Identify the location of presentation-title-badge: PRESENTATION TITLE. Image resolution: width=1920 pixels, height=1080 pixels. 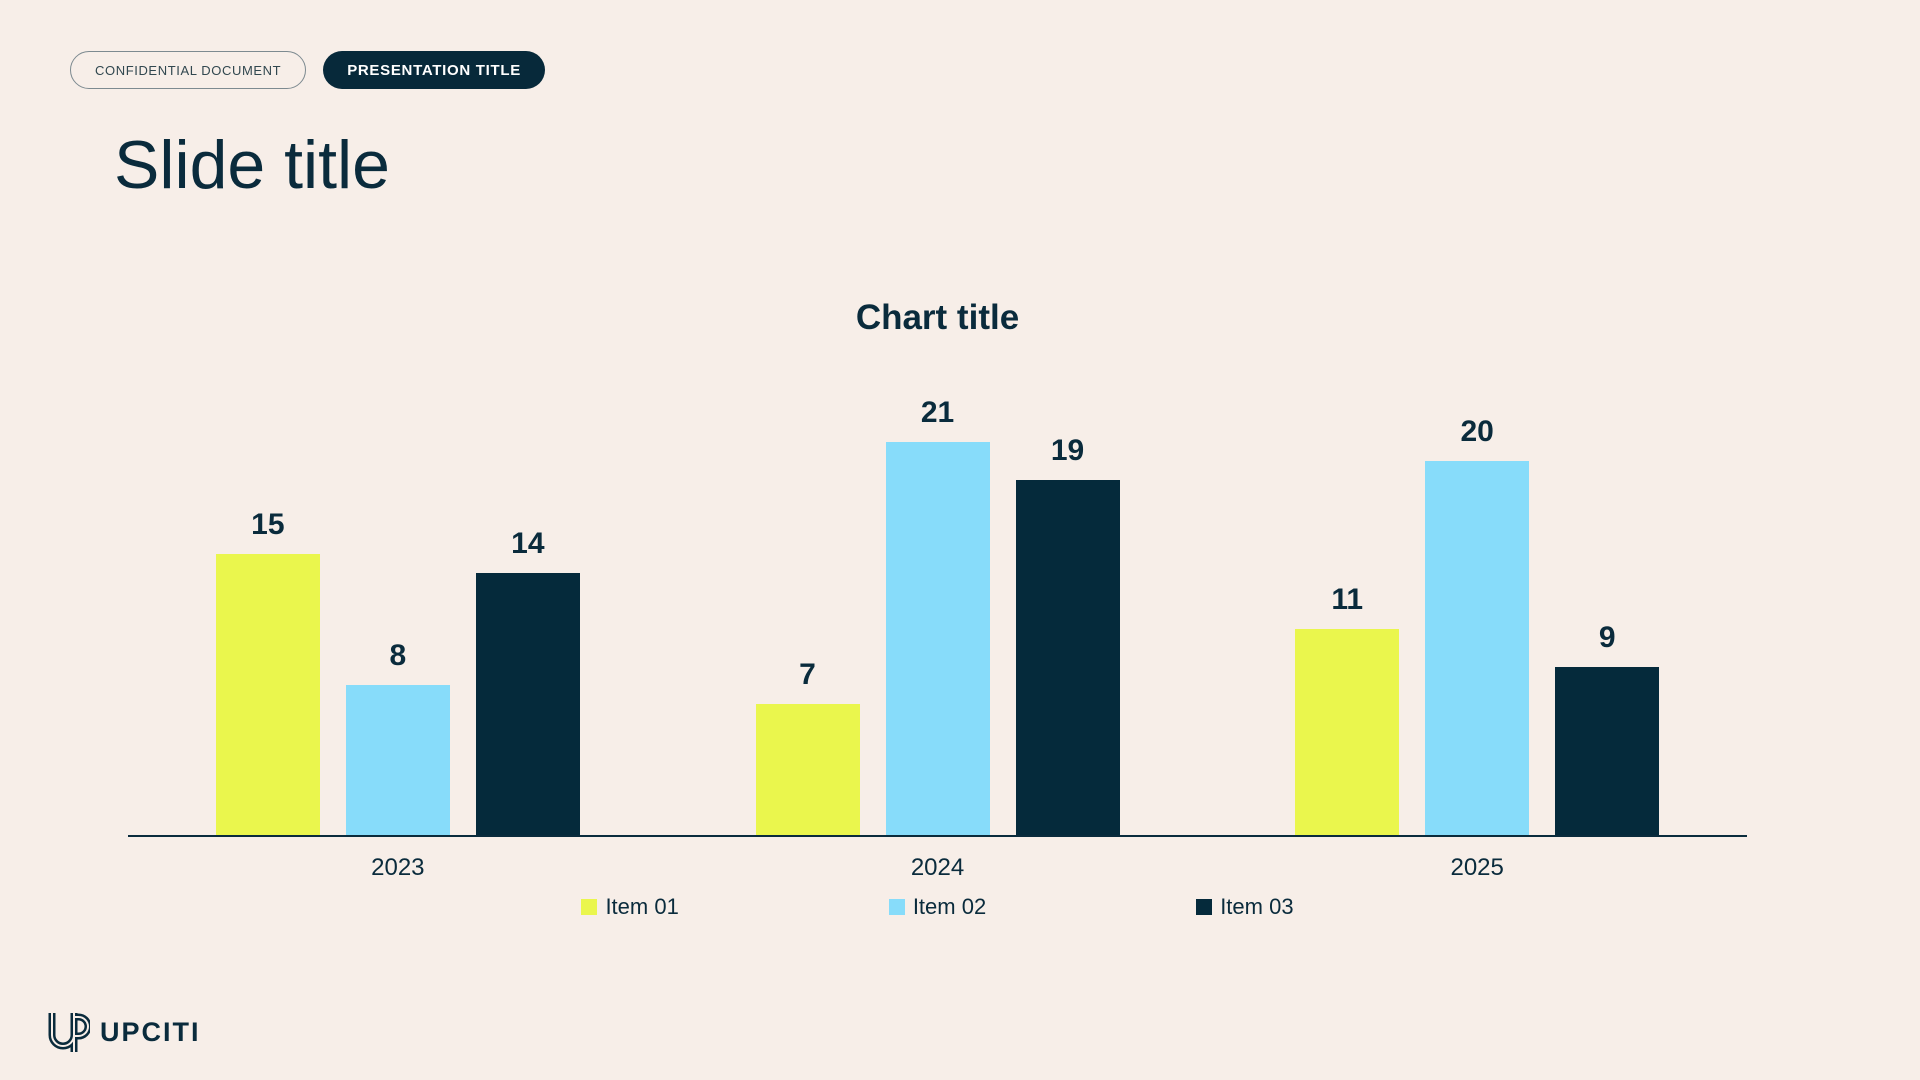
(434, 70).